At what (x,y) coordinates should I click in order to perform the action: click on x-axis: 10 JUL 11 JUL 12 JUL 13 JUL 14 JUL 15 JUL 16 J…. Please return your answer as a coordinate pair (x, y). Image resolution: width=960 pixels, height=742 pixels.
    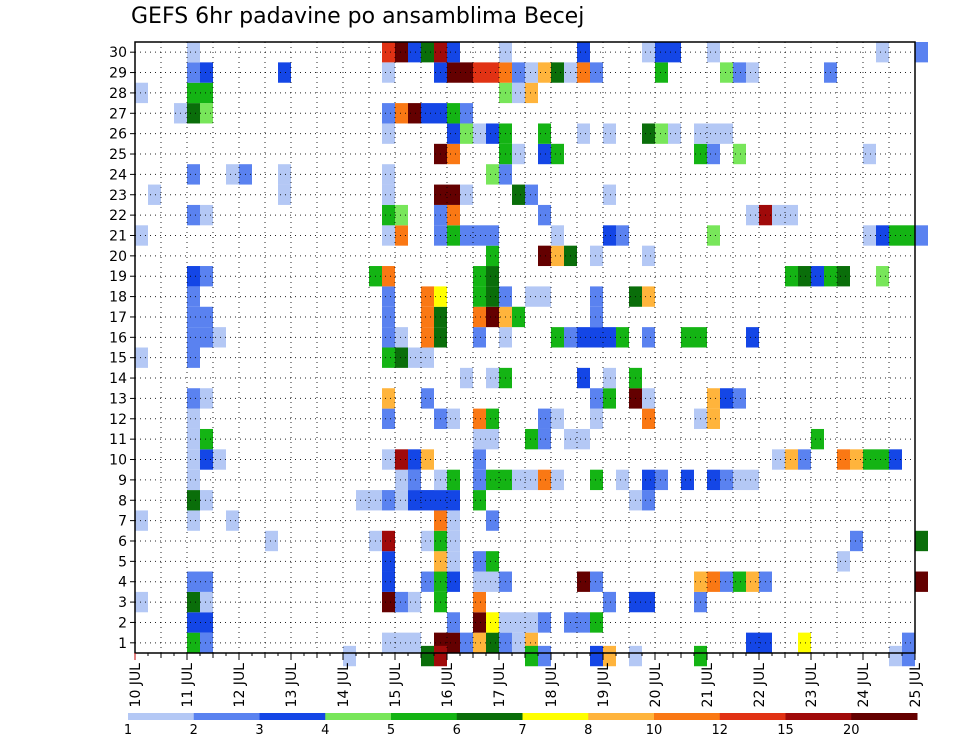
    Looking at the image, I should click on (526, 680).